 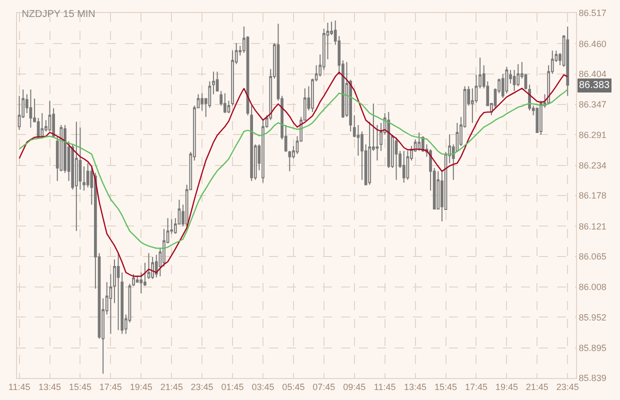 What do you see at coordinates (592, 348) in the screenshot?
I see `y-tick-label: 85.895` at bounding box center [592, 348].